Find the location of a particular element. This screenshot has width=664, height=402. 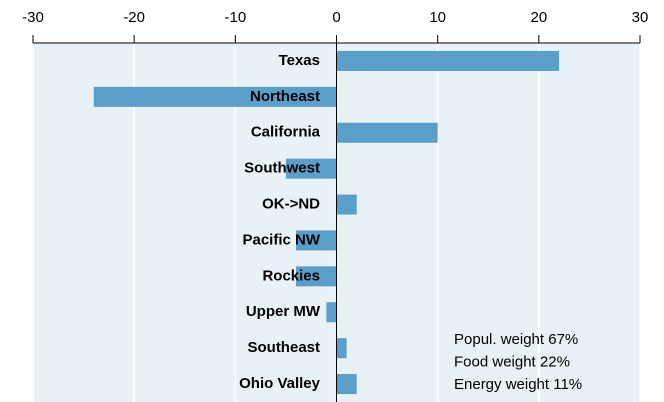

category-label: Southwest is located at coordinates (282, 168).